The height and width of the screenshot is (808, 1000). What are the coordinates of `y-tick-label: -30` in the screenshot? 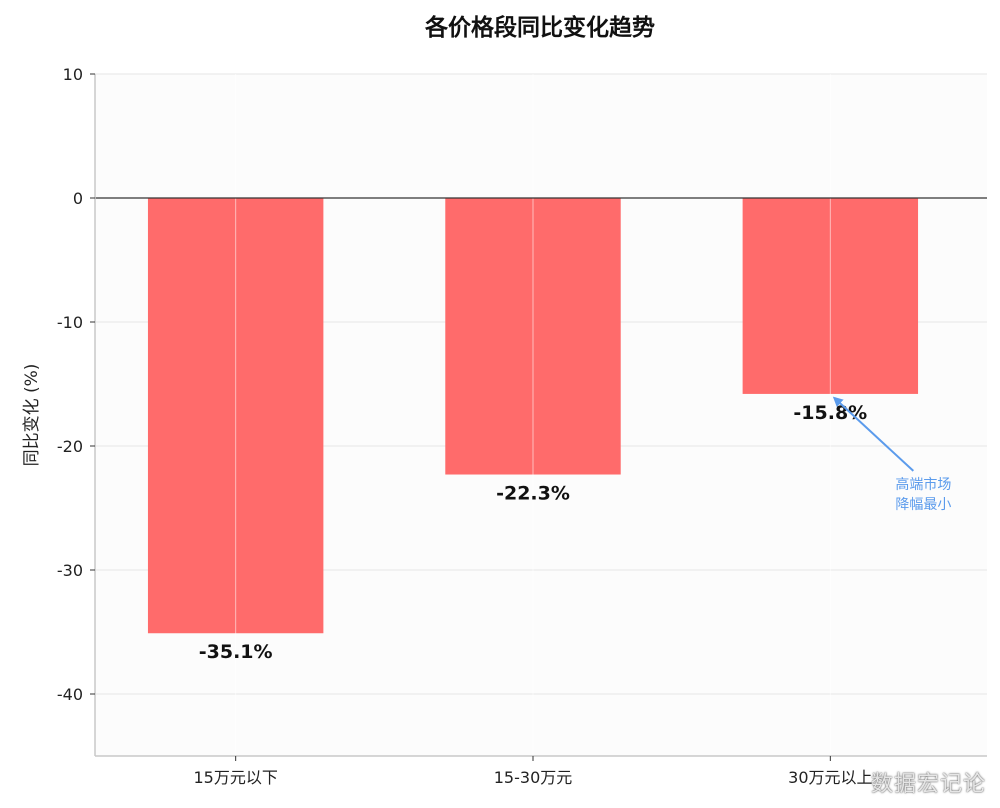 It's located at (70, 570).